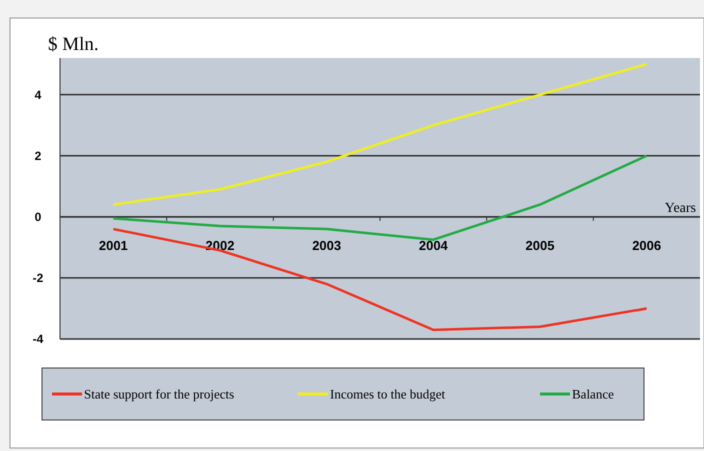 This screenshot has width=704, height=451. Describe the element at coordinates (73, 44) in the screenshot. I see `y-axis-title: $ Mln.` at that location.